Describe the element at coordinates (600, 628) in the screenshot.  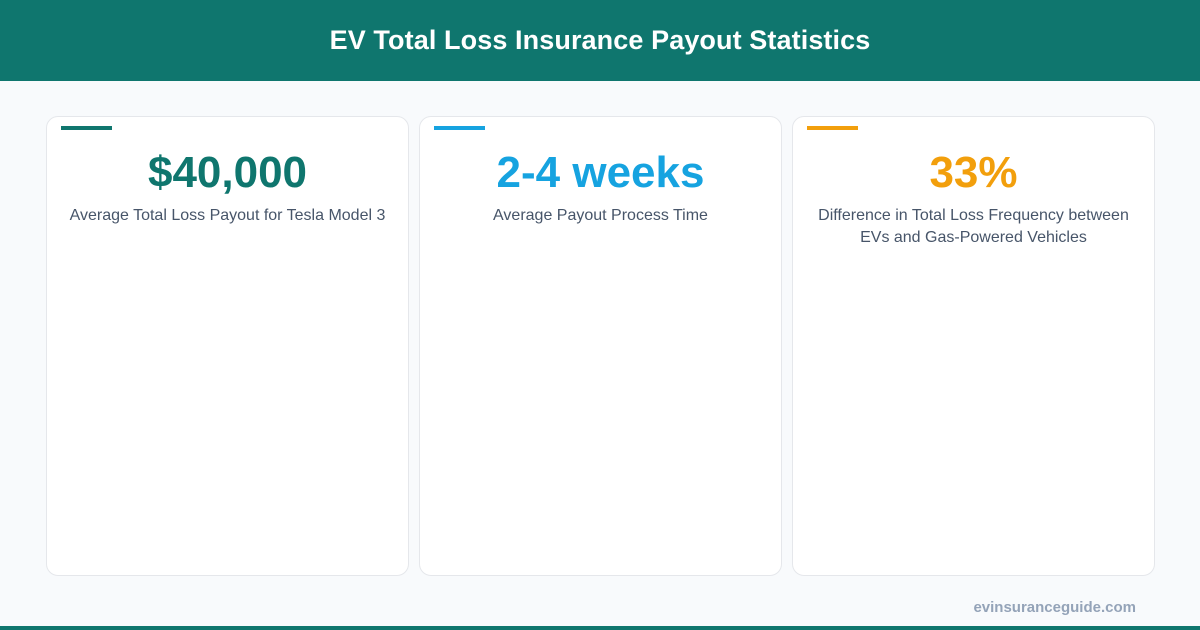
I see `bottom-accent-bar` at that location.